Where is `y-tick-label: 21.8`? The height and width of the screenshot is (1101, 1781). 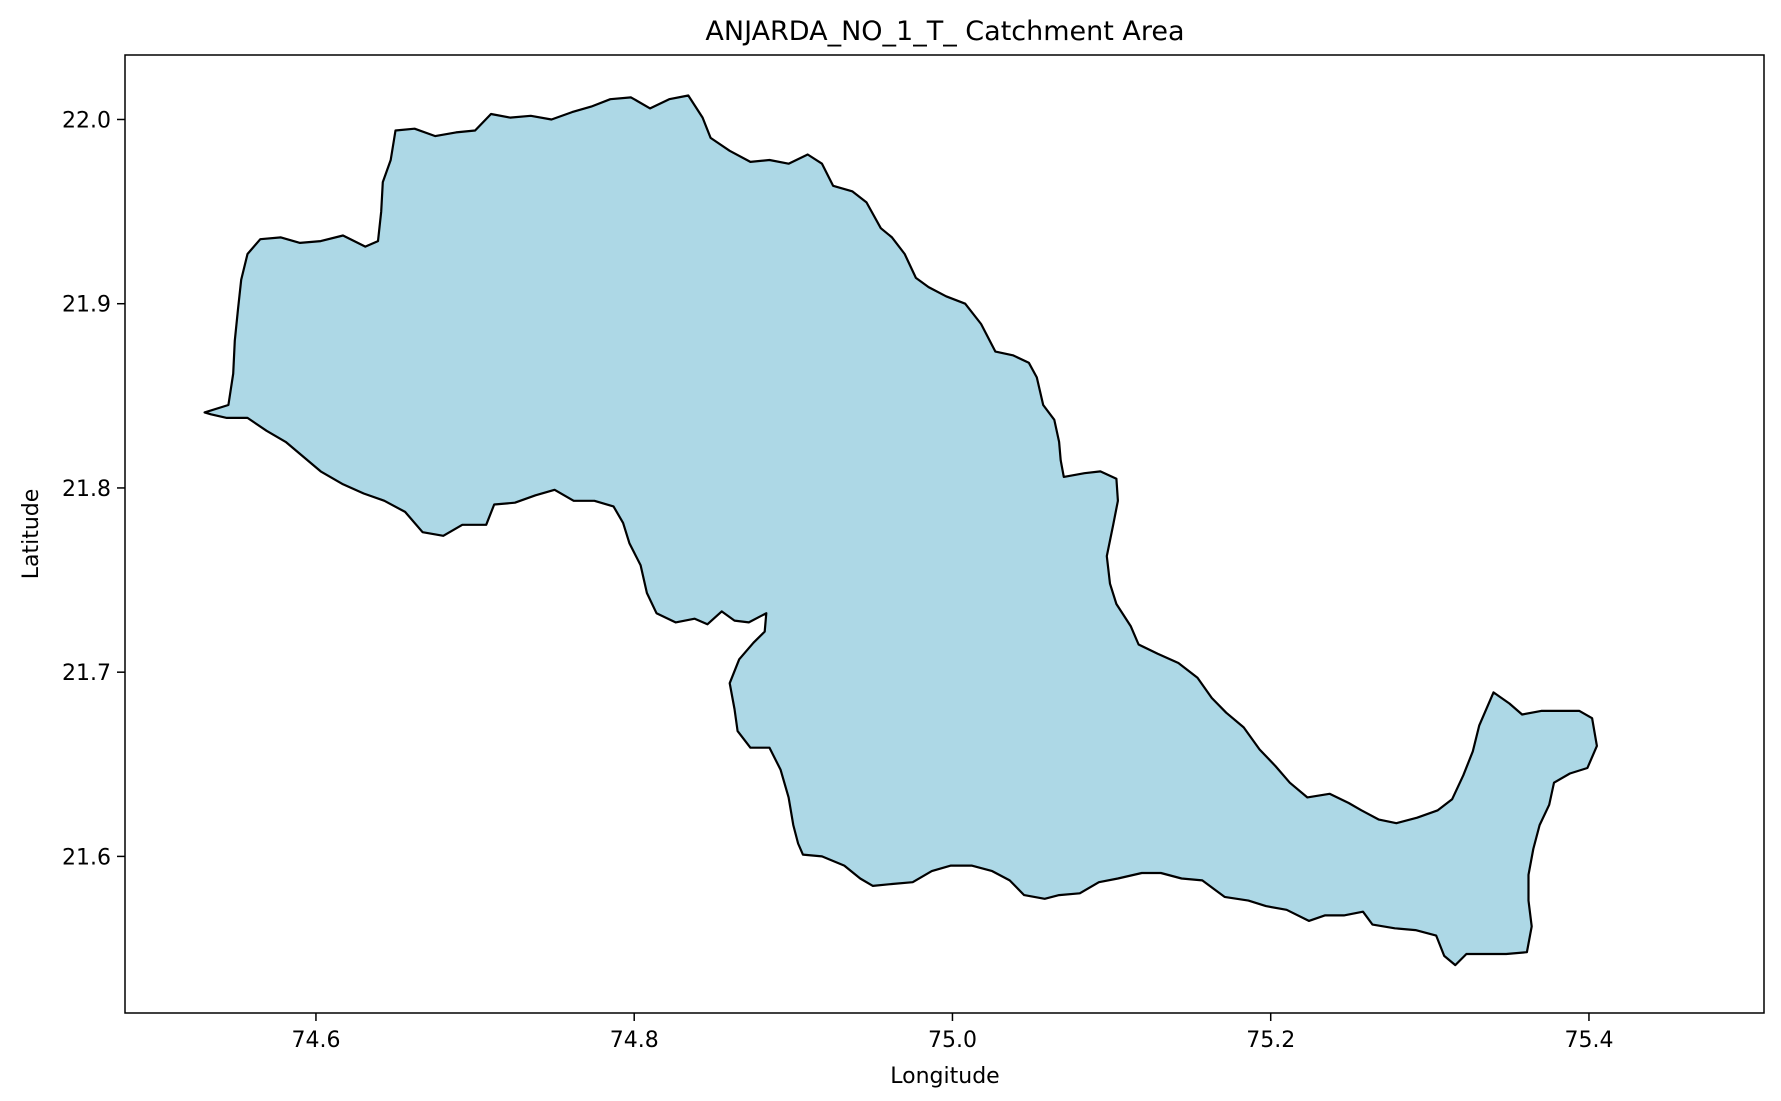
y-tick-label: 21.8 is located at coordinates (86, 489).